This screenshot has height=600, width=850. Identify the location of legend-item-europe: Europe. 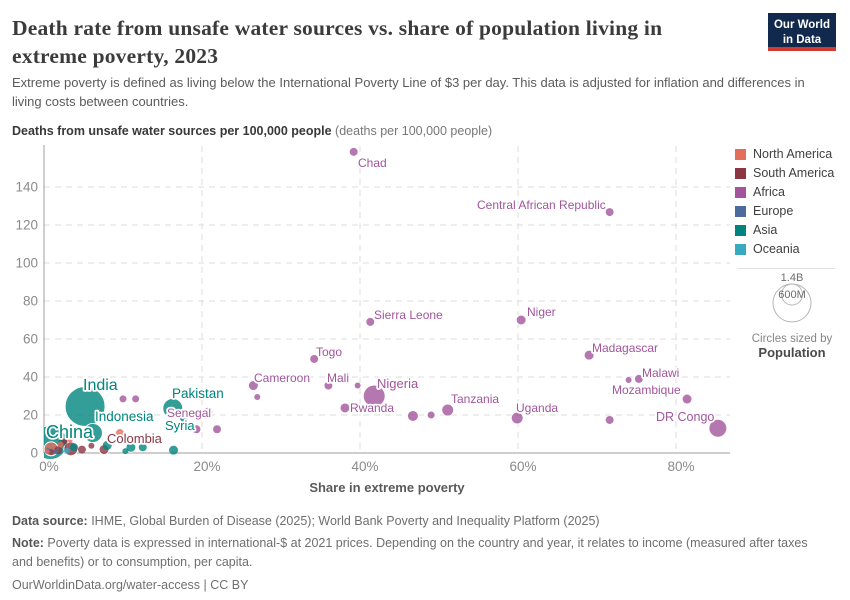
(784, 211).